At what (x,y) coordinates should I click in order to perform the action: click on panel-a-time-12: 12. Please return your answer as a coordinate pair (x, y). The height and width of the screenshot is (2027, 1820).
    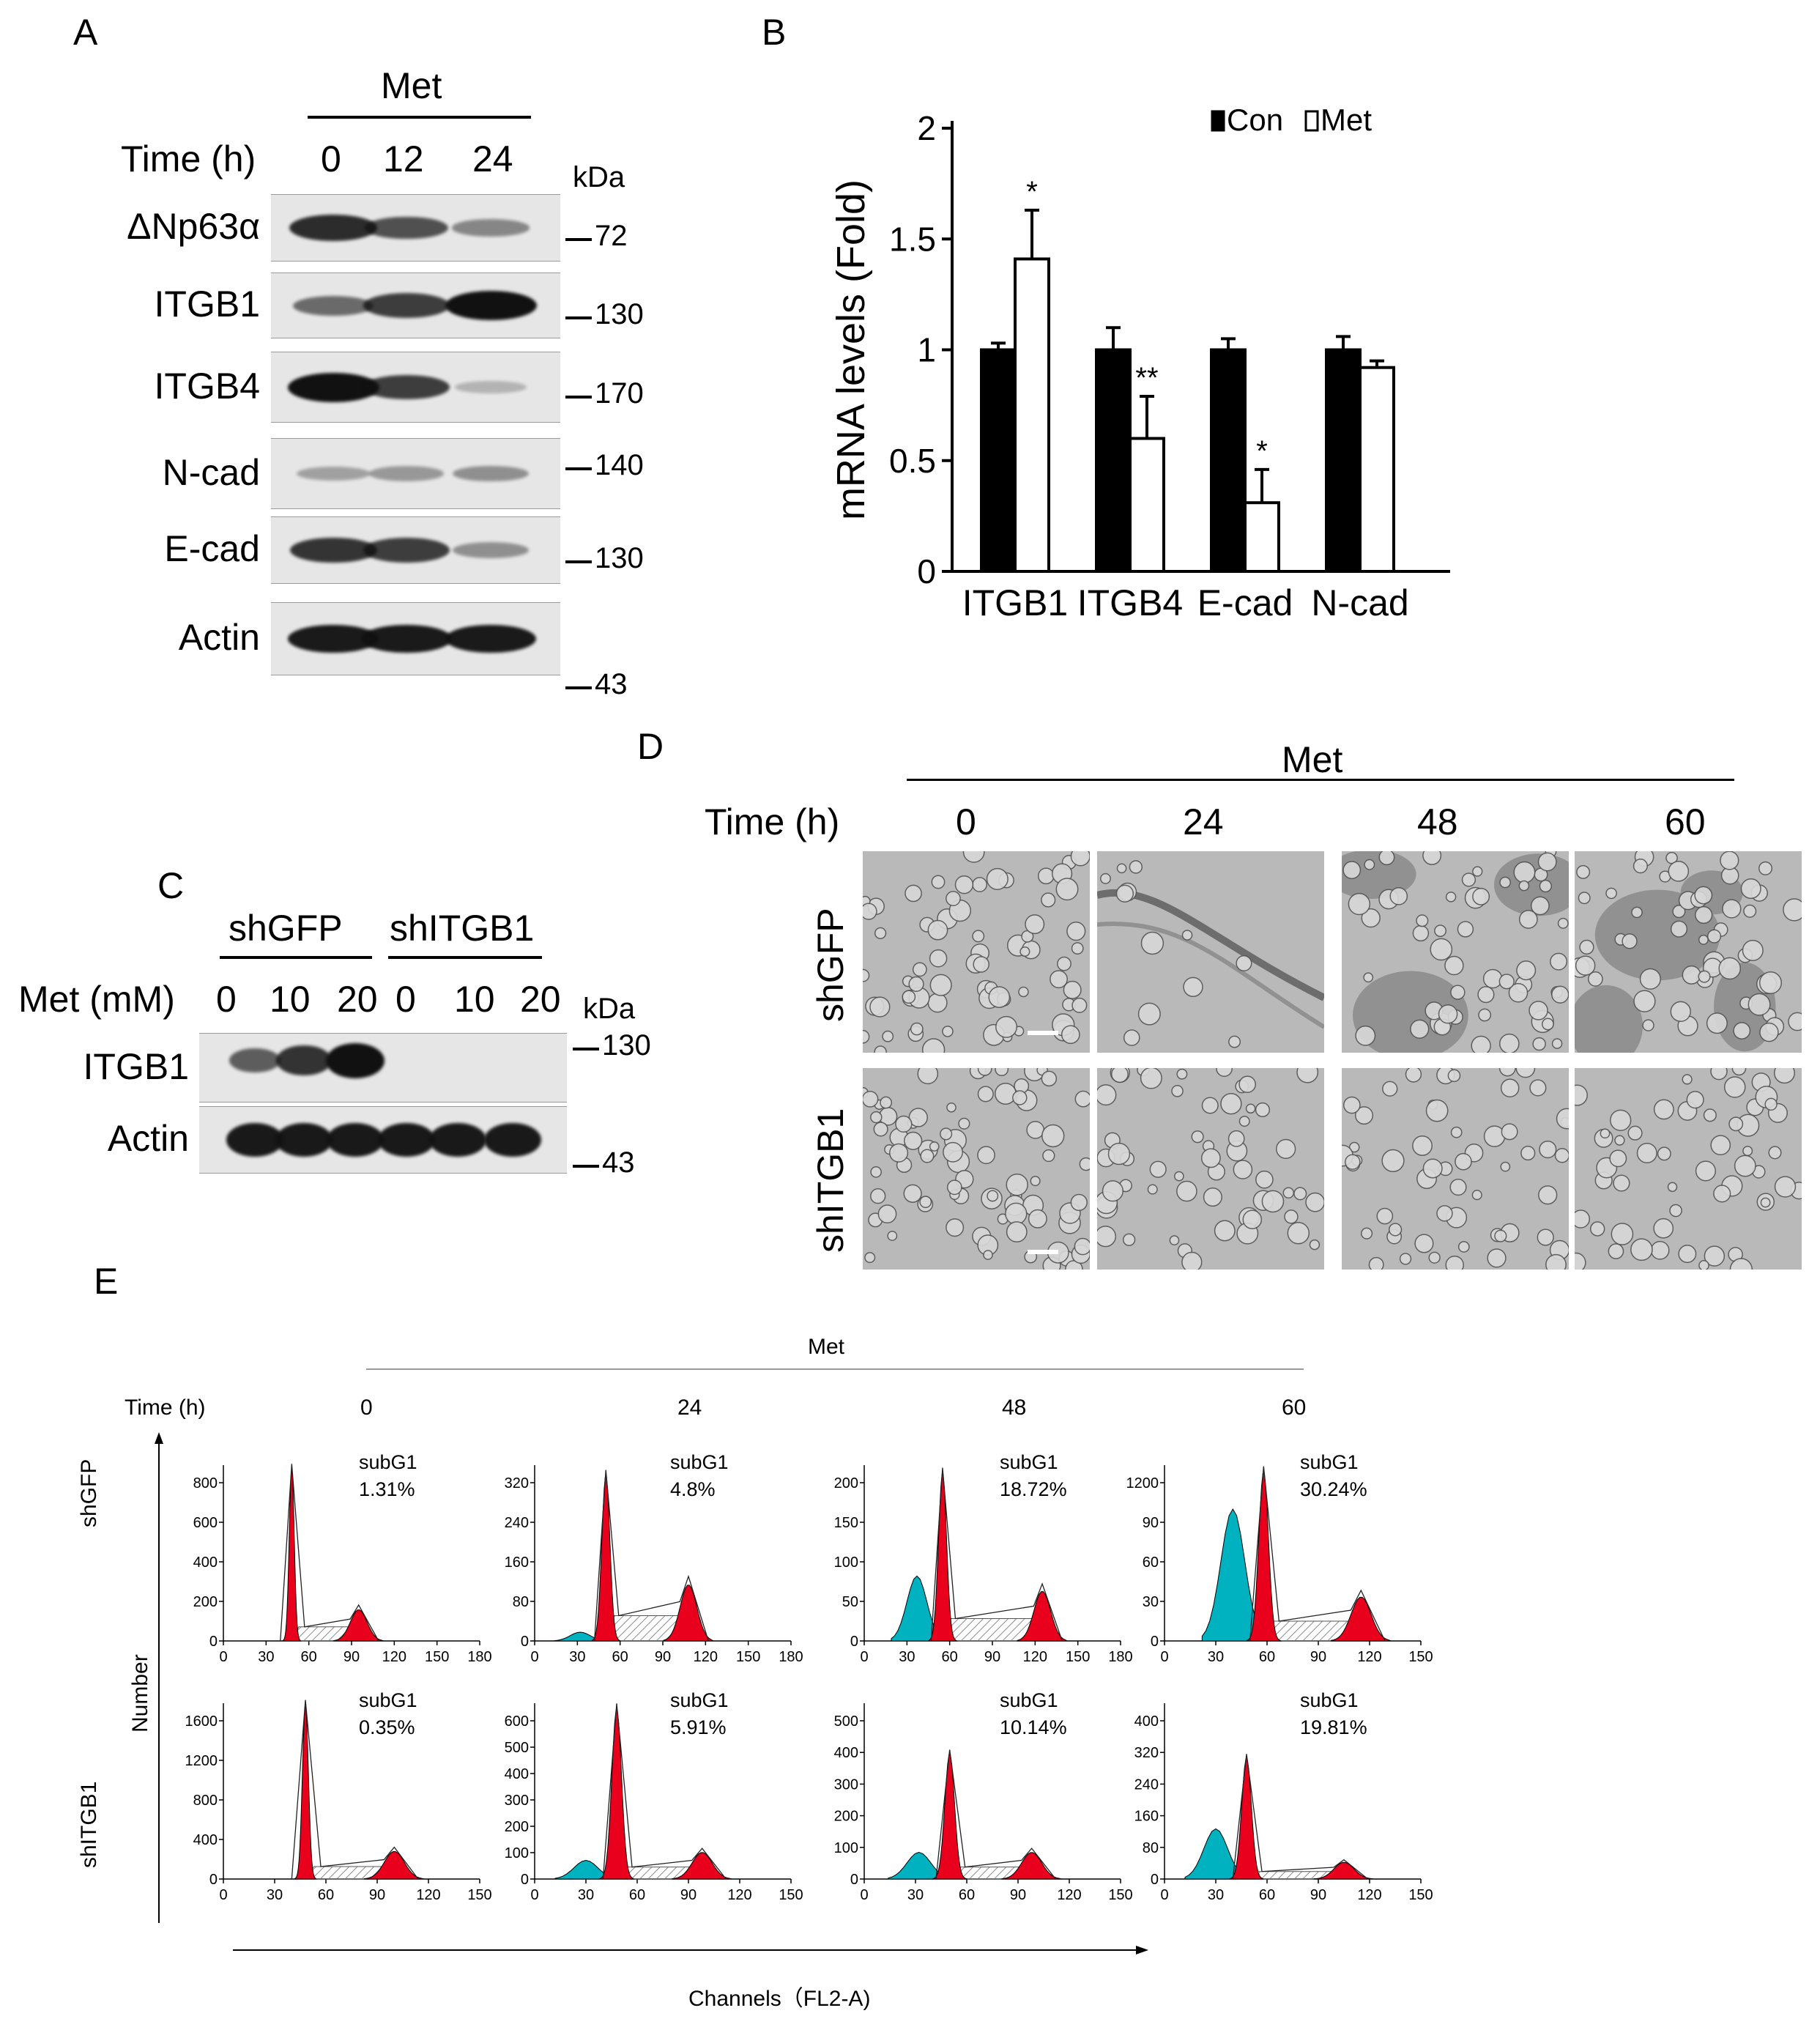
    Looking at the image, I should click on (404, 158).